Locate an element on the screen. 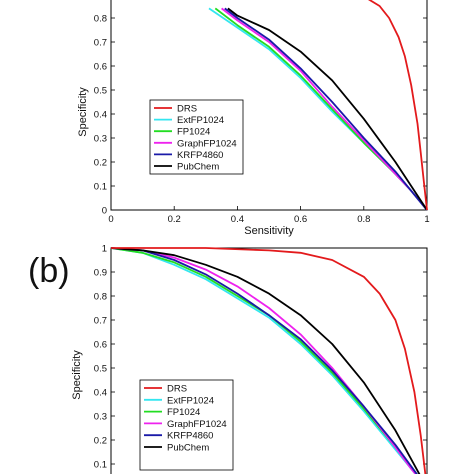 The width and height of the screenshot is (474, 474). panel-b-ytick-label: 0.9 is located at coordinates (100, 273).